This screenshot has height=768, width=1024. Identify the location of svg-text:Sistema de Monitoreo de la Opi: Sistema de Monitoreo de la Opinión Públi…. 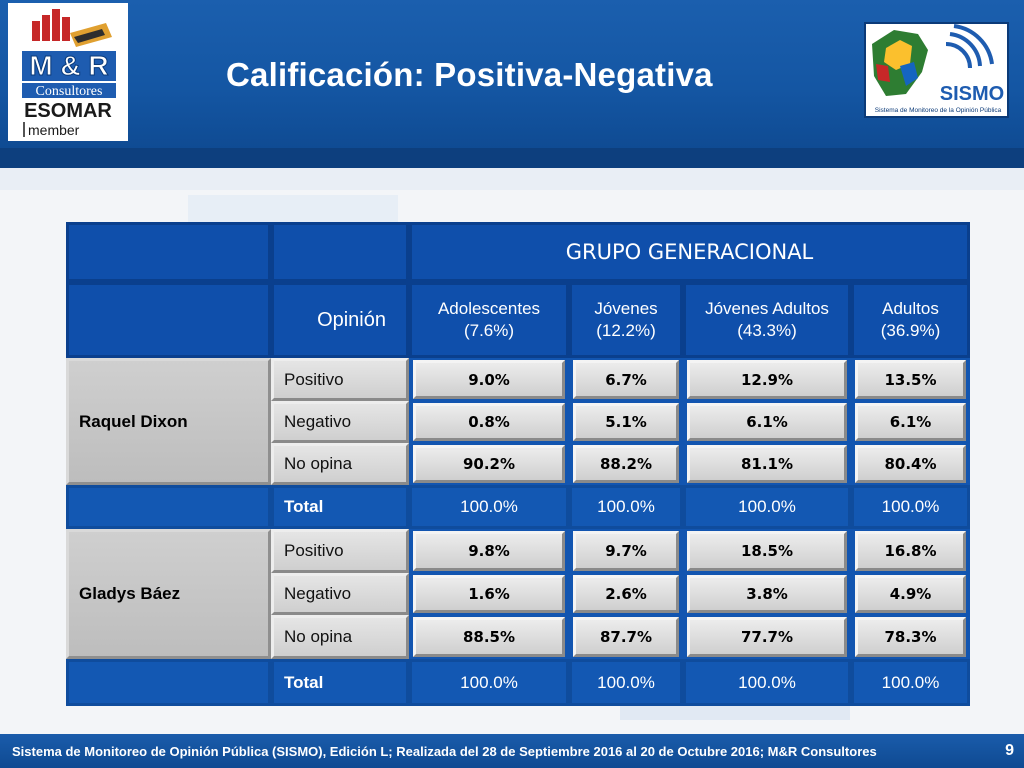
(938, 110).